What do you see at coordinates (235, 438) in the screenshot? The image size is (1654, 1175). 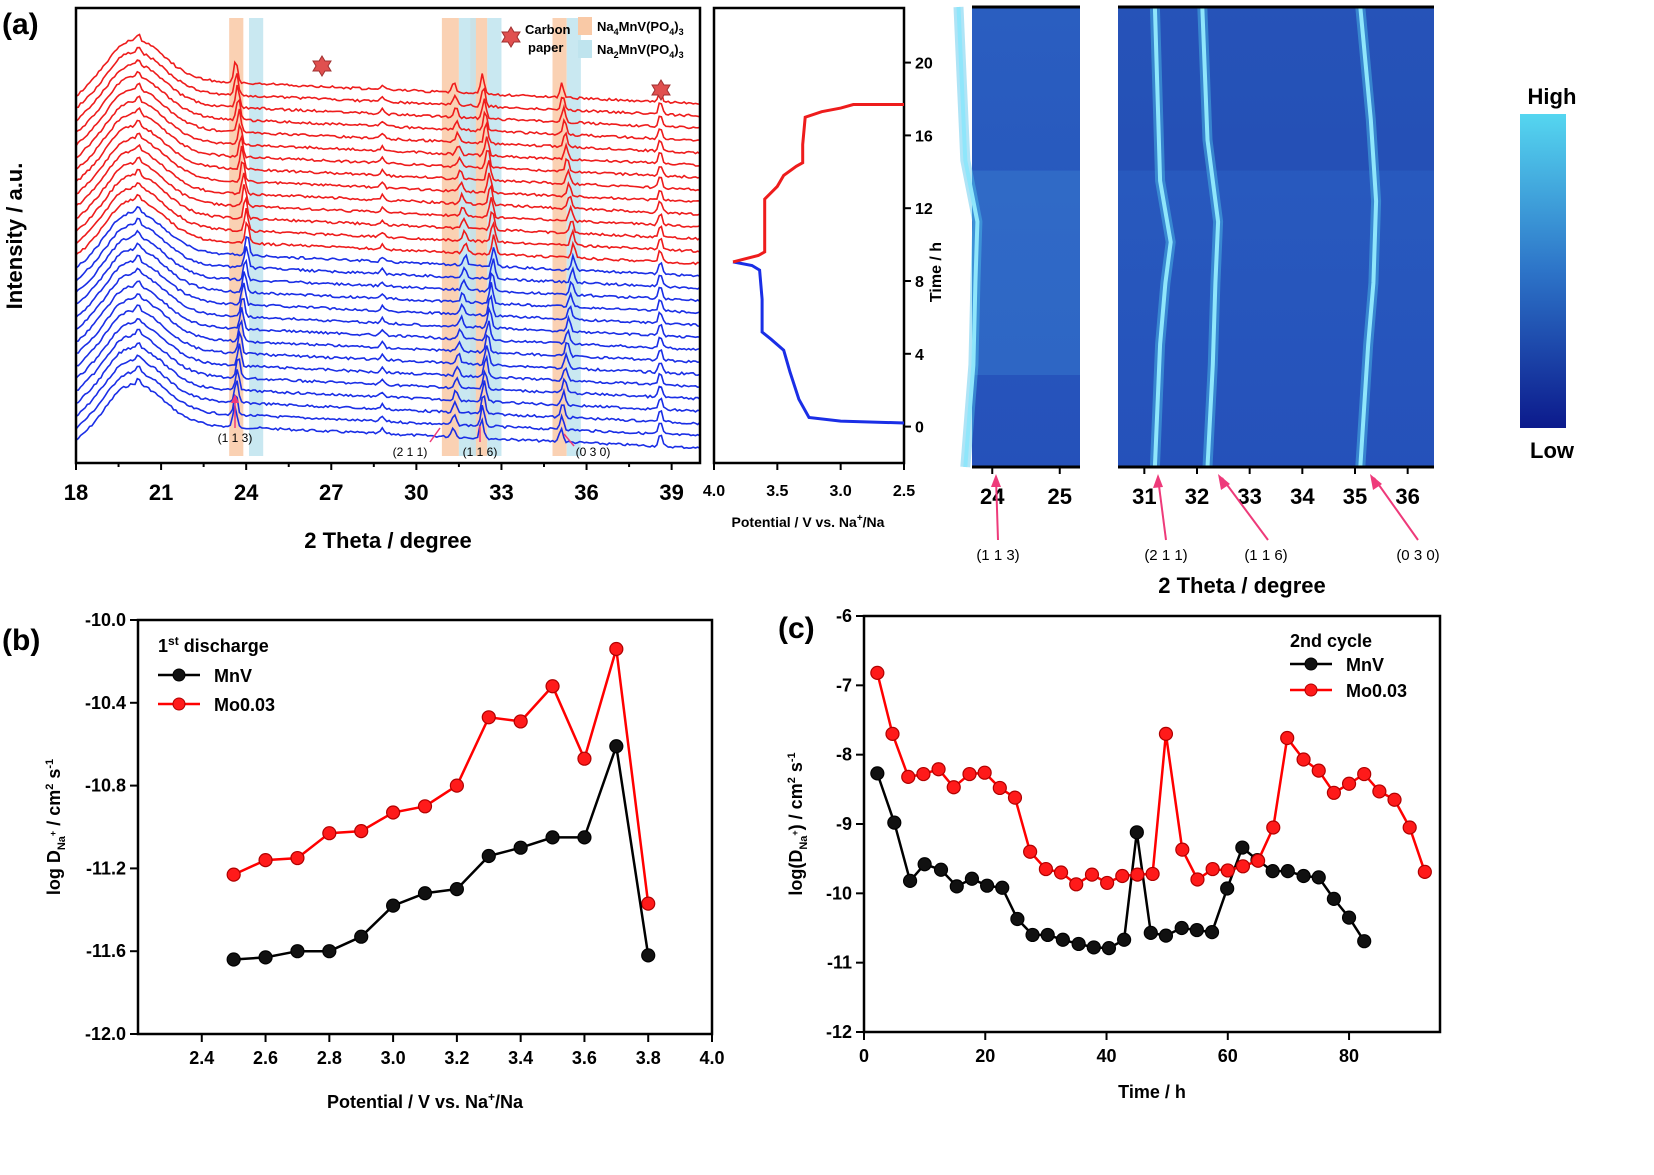 I see `xrd-peak-label-113: (1 1 3)` at bounding box center [235, 438].